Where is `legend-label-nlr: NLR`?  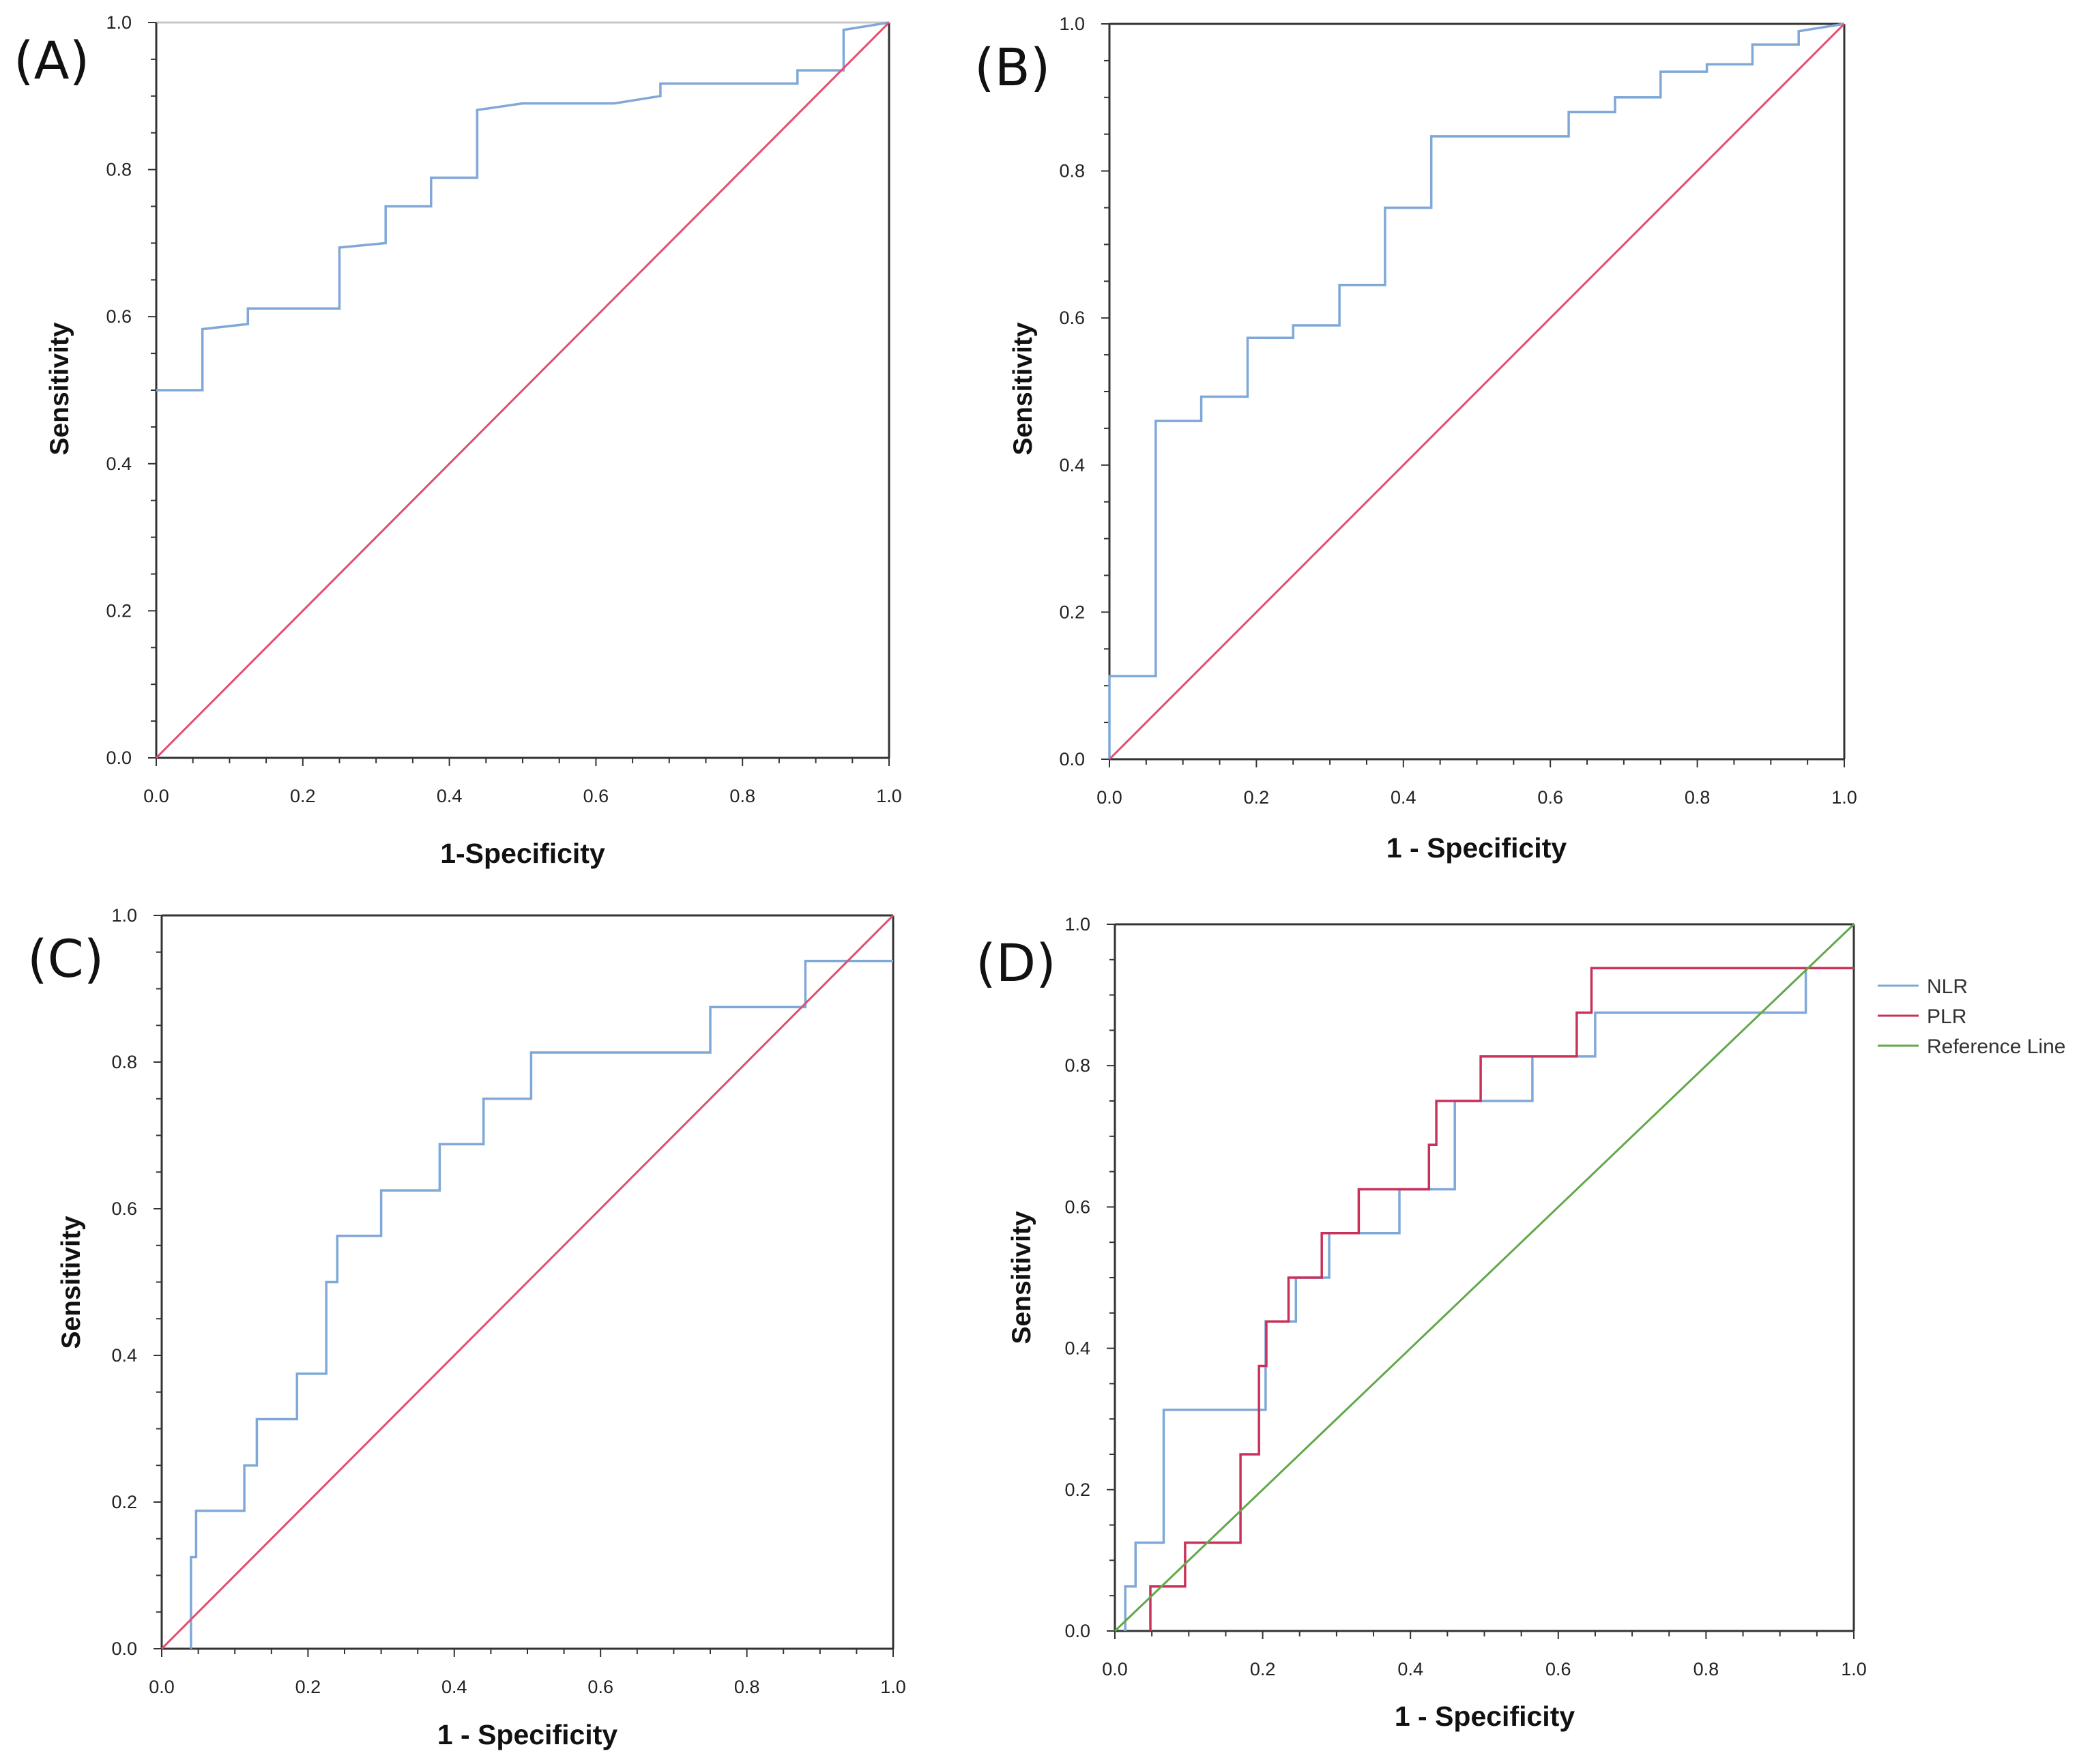 legend-label-nlr: NLR is located at coordinates (1947, 987).